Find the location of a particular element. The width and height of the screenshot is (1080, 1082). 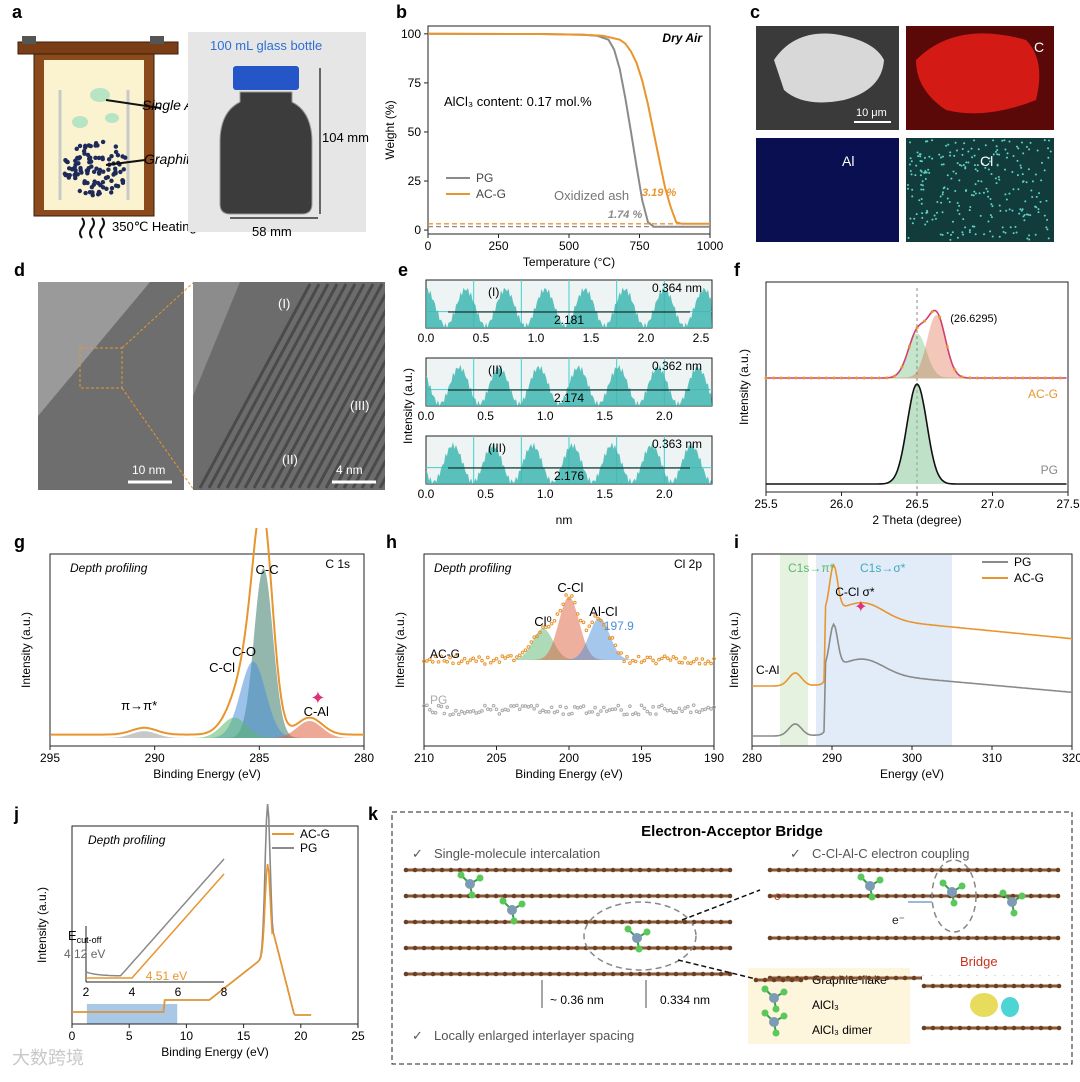

highlight-ellipse is located at coordinates (640, 936).